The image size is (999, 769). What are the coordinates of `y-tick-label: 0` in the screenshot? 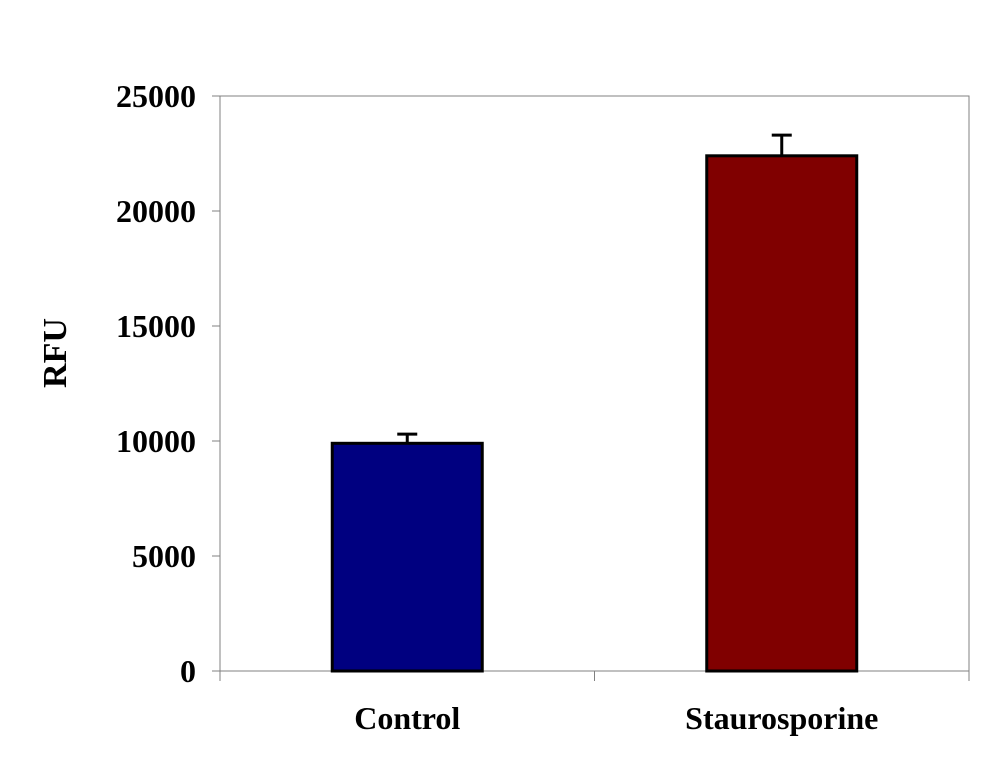 It's located at (188, 671).